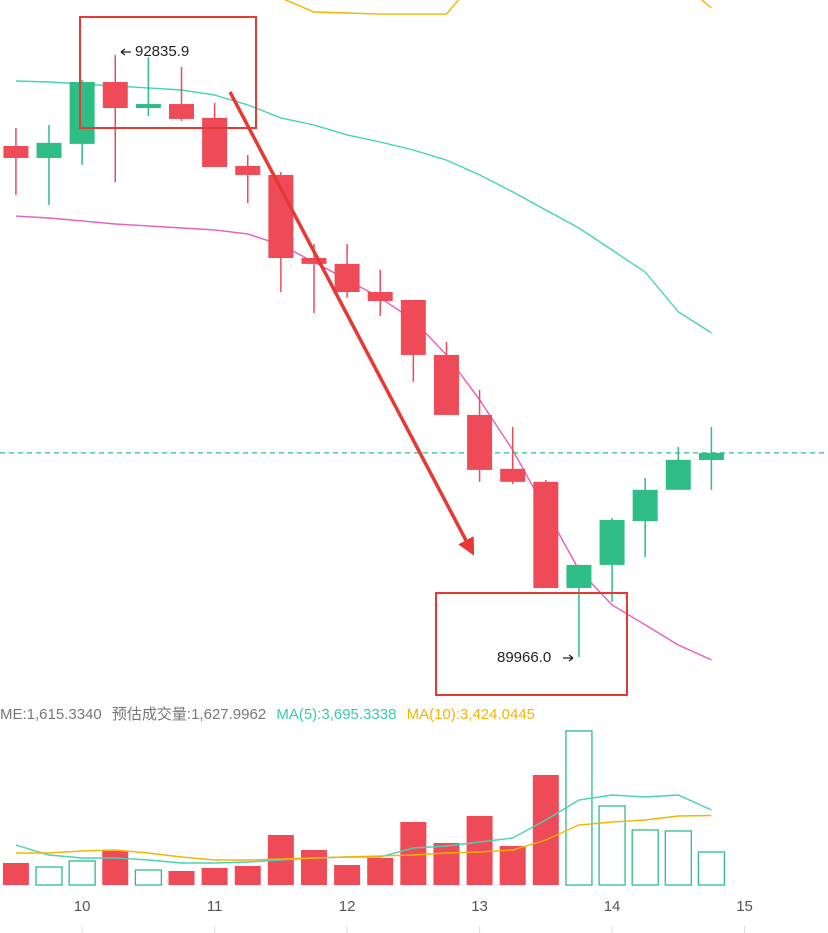 Image resolution: width=828 pixels, height=933 pixels. What do you see at coordinates (51, 714) in the screenshot?
I see `legend-text: ME:1,615.3340` at bounding box center [51, 714].